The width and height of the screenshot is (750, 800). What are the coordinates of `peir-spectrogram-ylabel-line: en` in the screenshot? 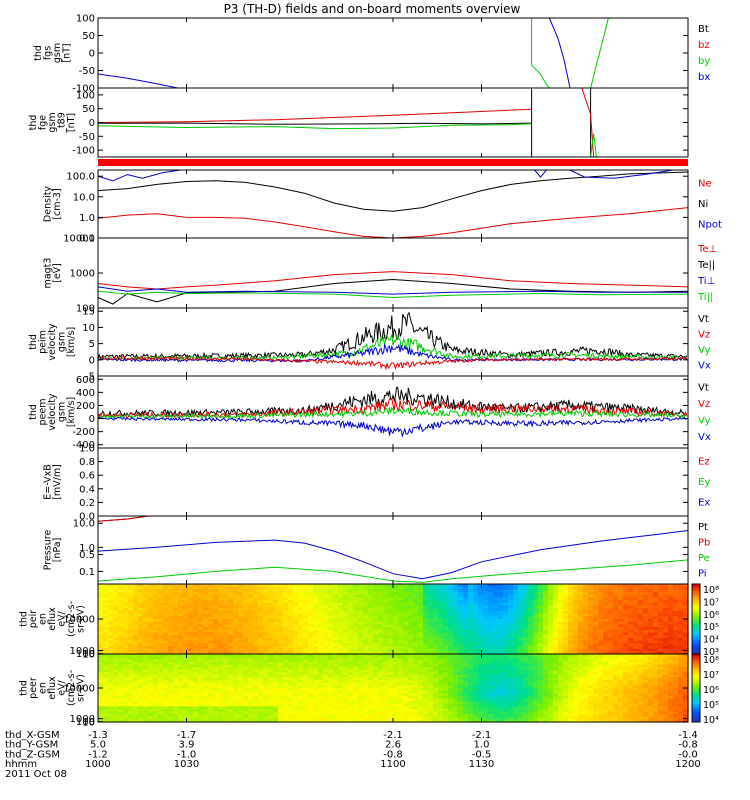 It's located at (43, 619).